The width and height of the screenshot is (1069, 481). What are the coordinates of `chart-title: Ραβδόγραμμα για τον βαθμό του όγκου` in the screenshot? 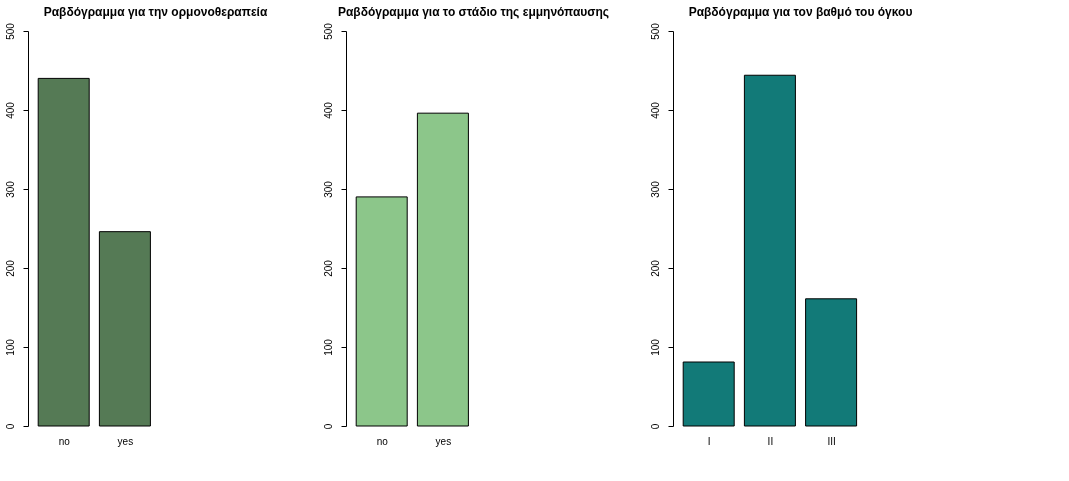 It's located at (800, 11).